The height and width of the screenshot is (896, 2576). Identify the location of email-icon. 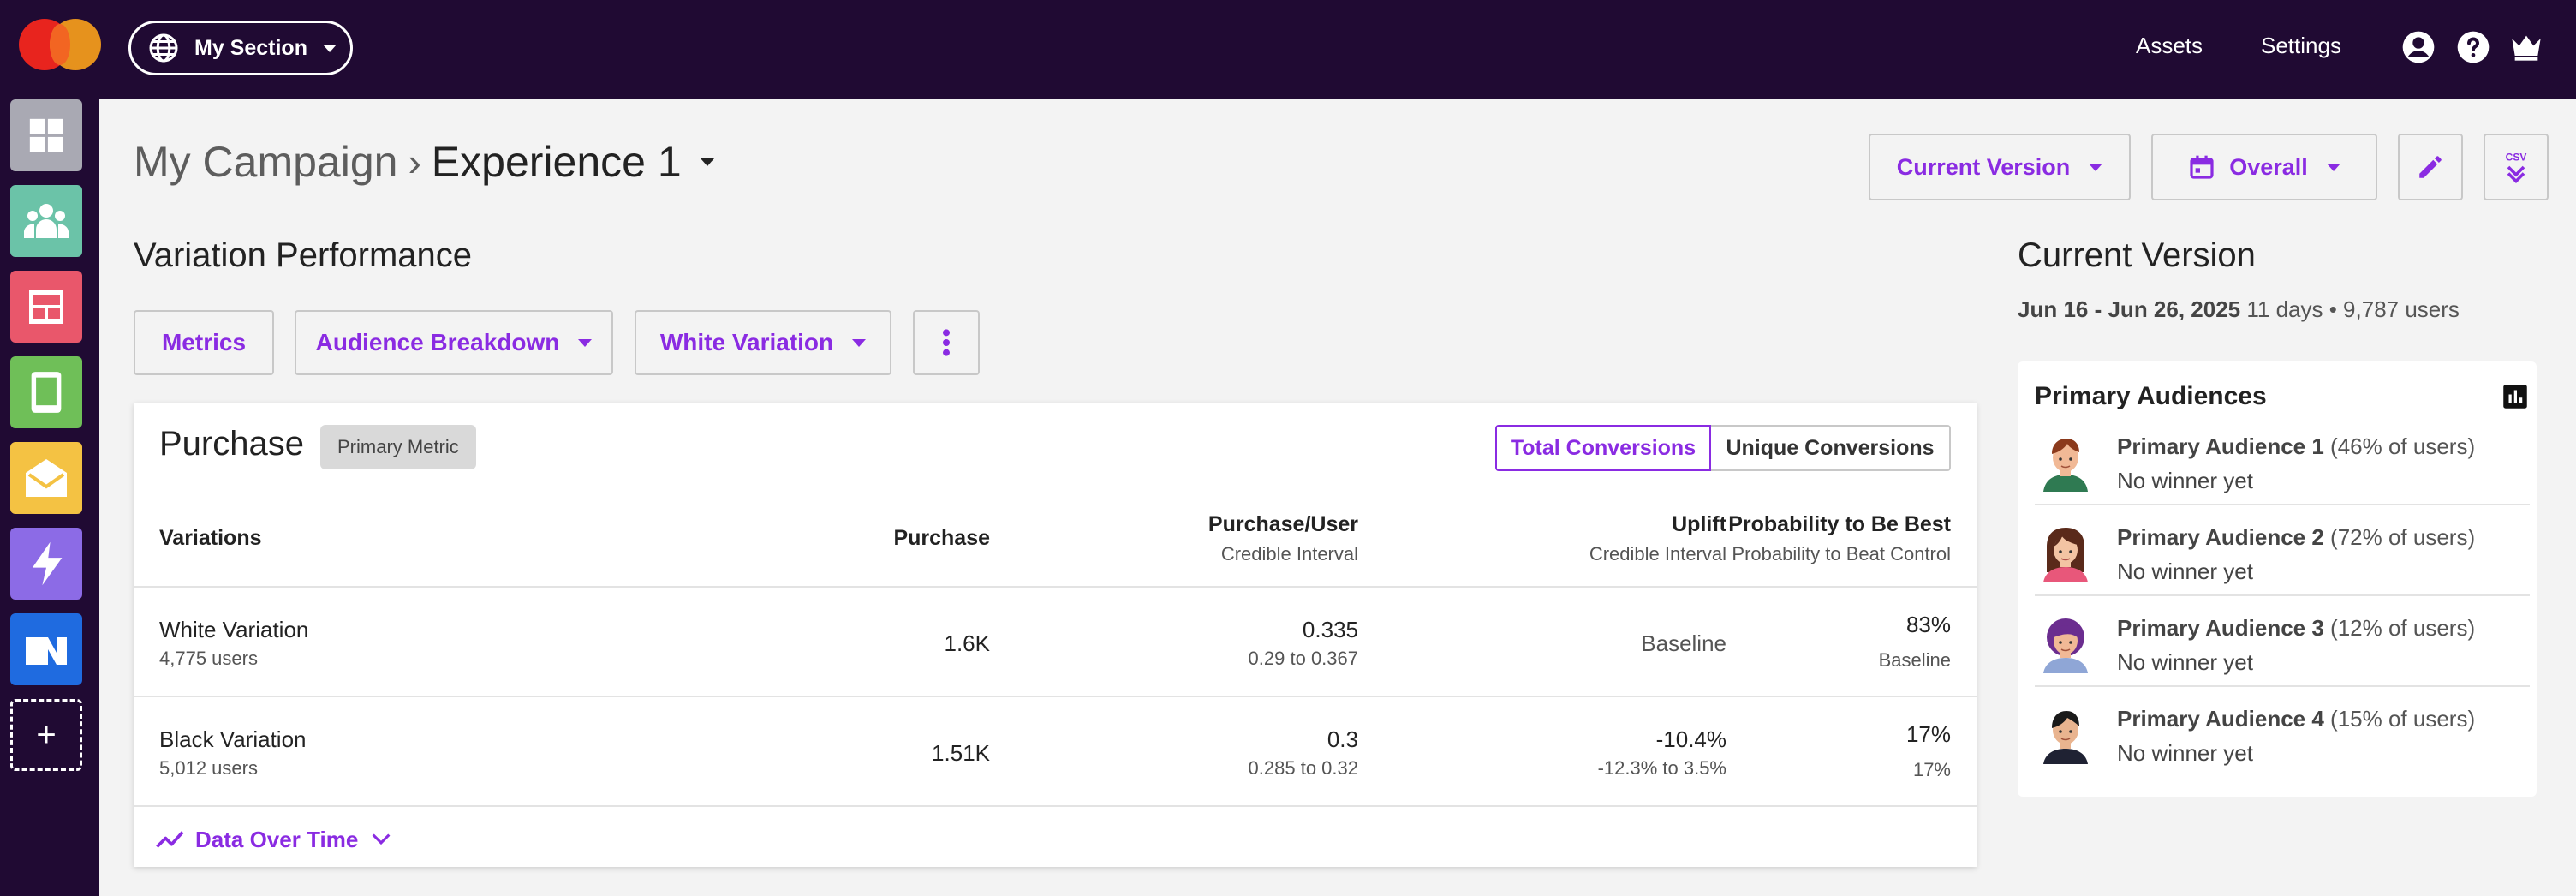
(47, 478).